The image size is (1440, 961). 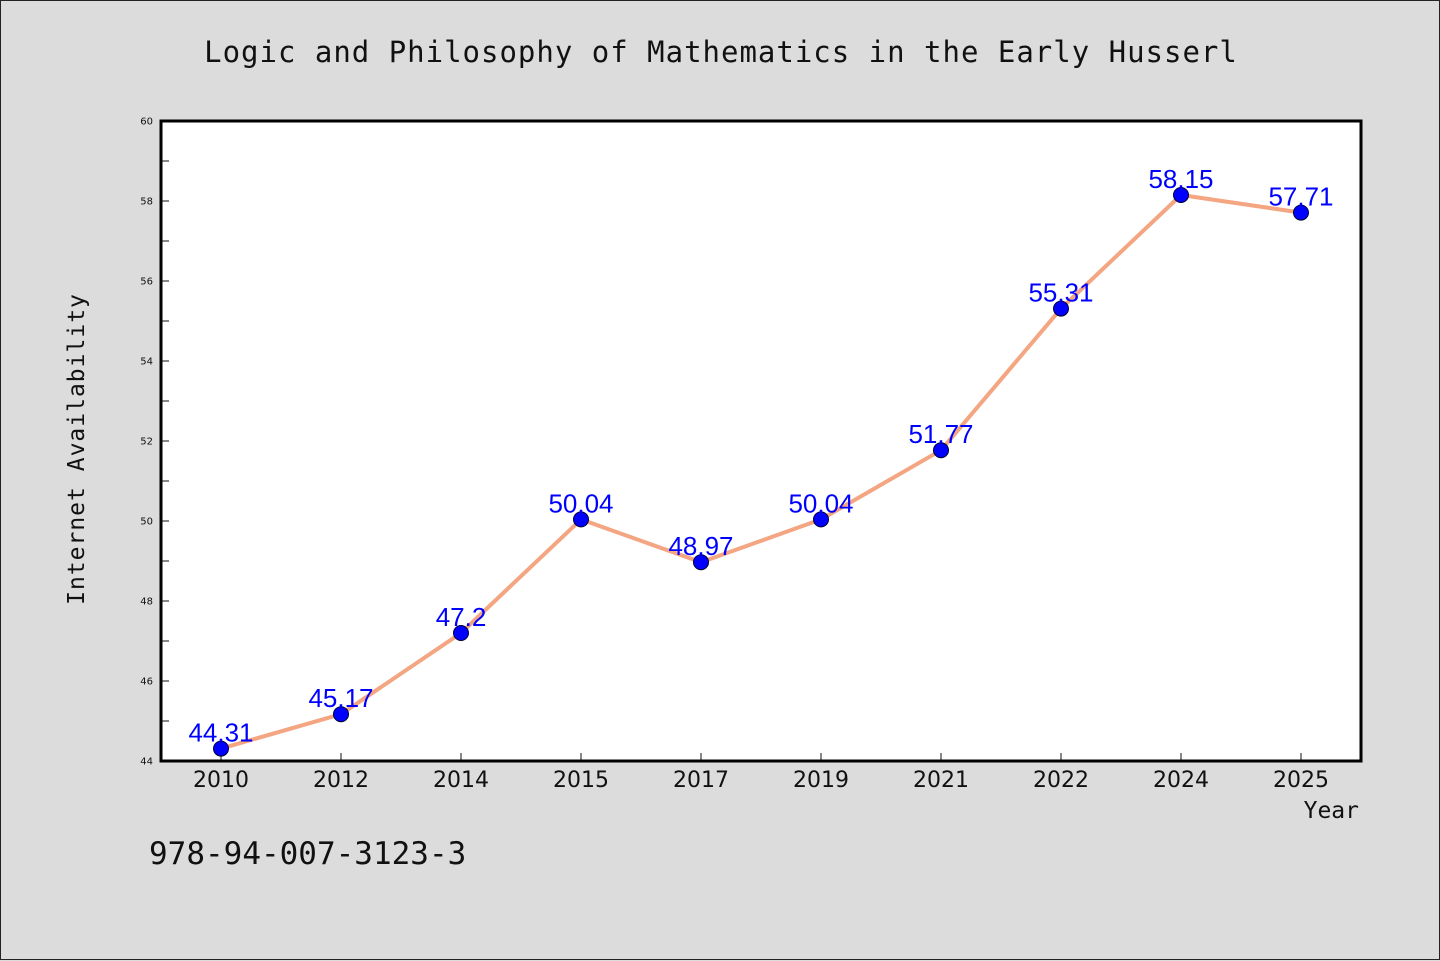 I want to click on x-tick-label: 2019, so click(x=821, y=780).